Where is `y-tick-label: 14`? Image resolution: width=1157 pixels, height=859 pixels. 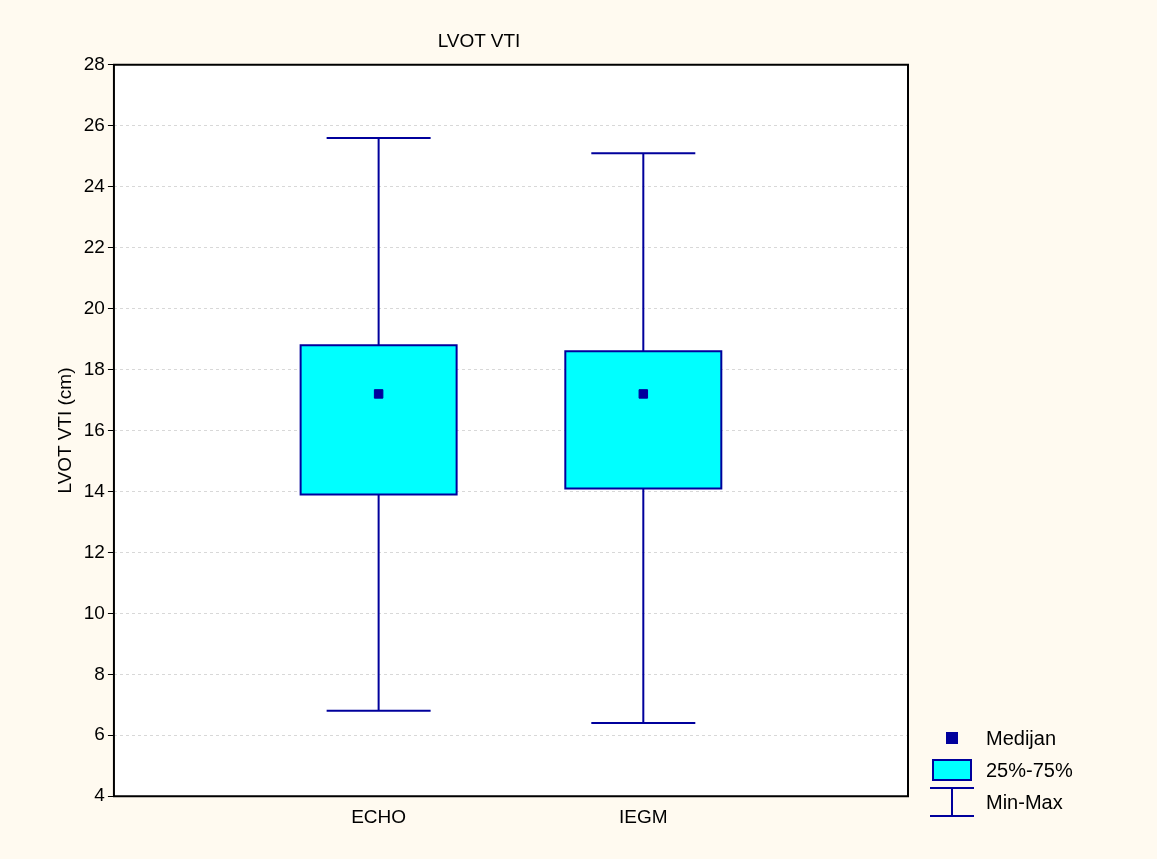
y-tick-label: 14 is located at coordinates (94, 490).